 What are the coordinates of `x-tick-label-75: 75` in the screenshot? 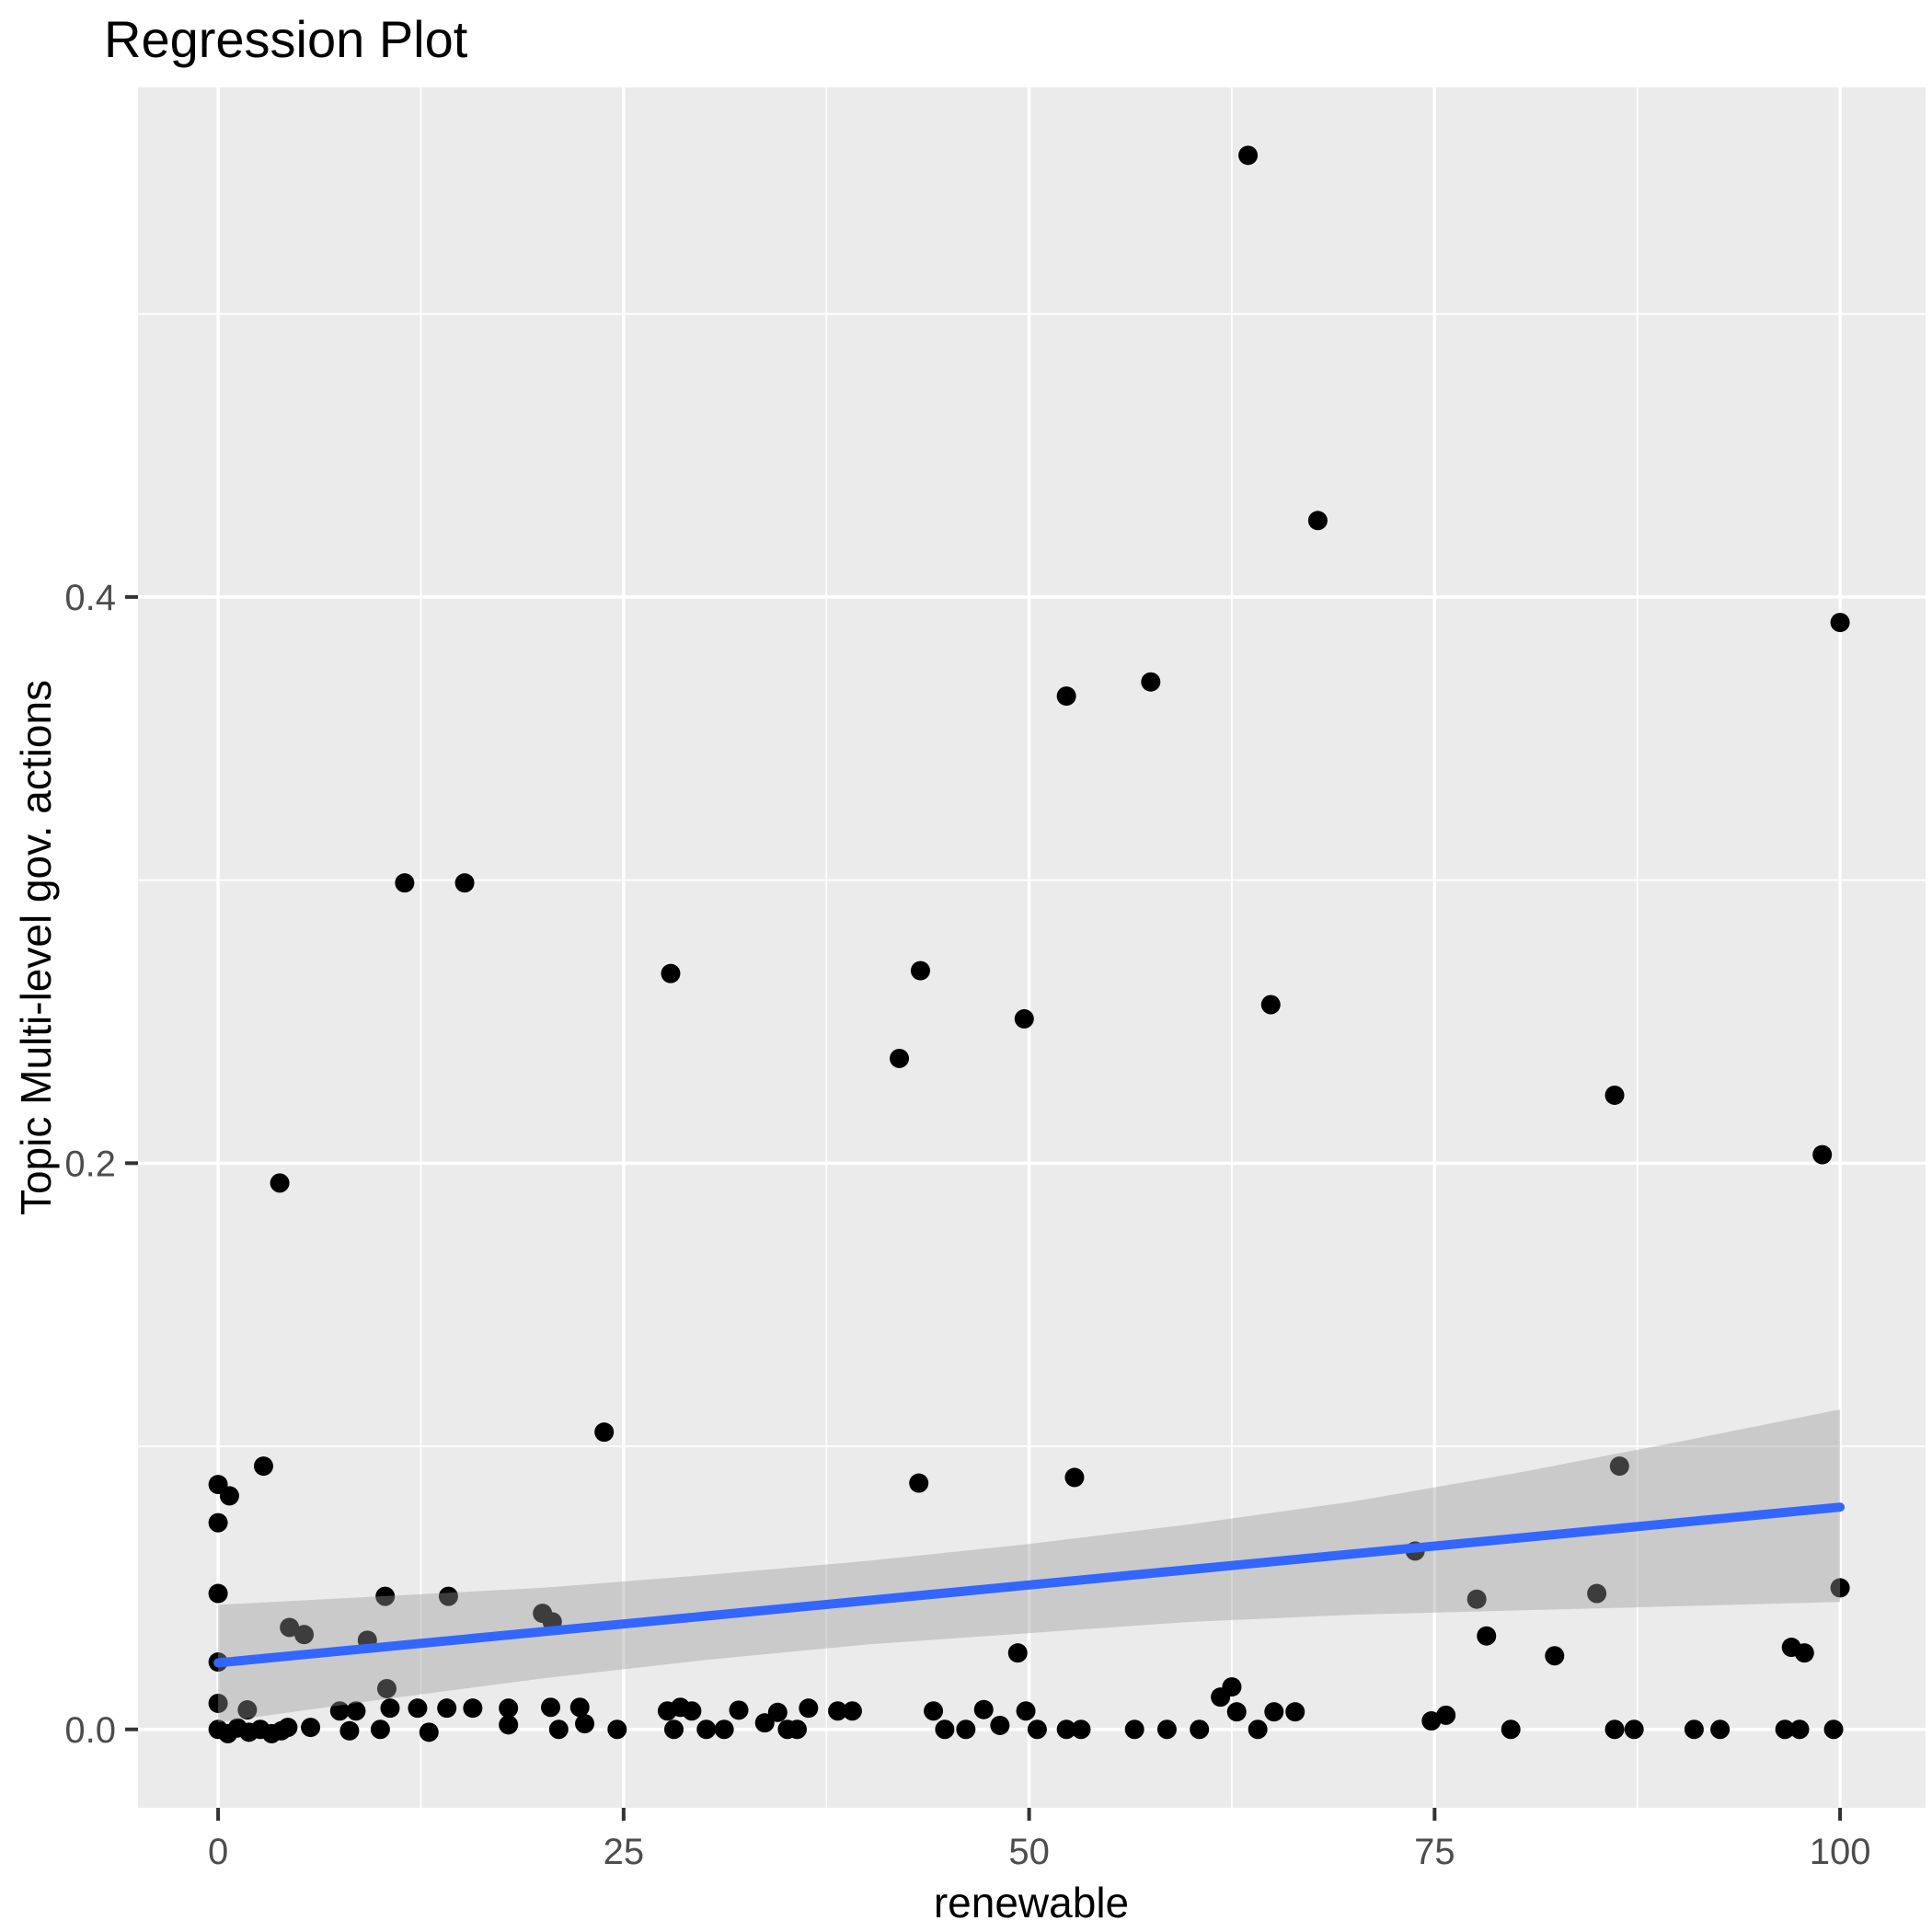 It's located at (1434, 1852).